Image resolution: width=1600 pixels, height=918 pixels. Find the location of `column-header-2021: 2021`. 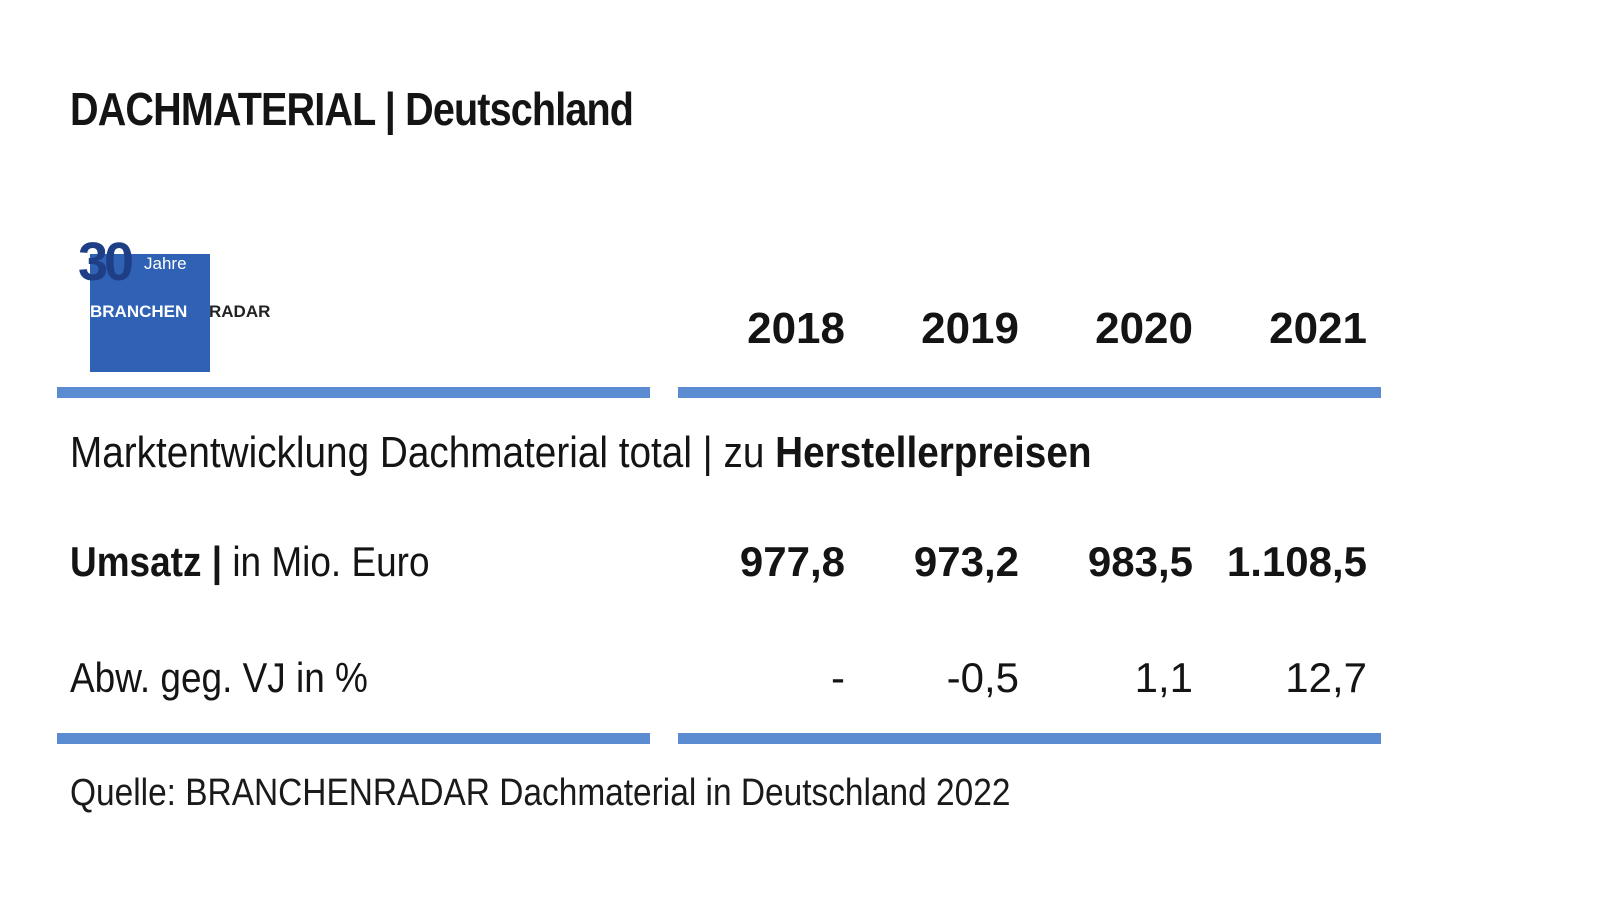

column-header-2021: 2021 is located at coordinates (1318, 328).